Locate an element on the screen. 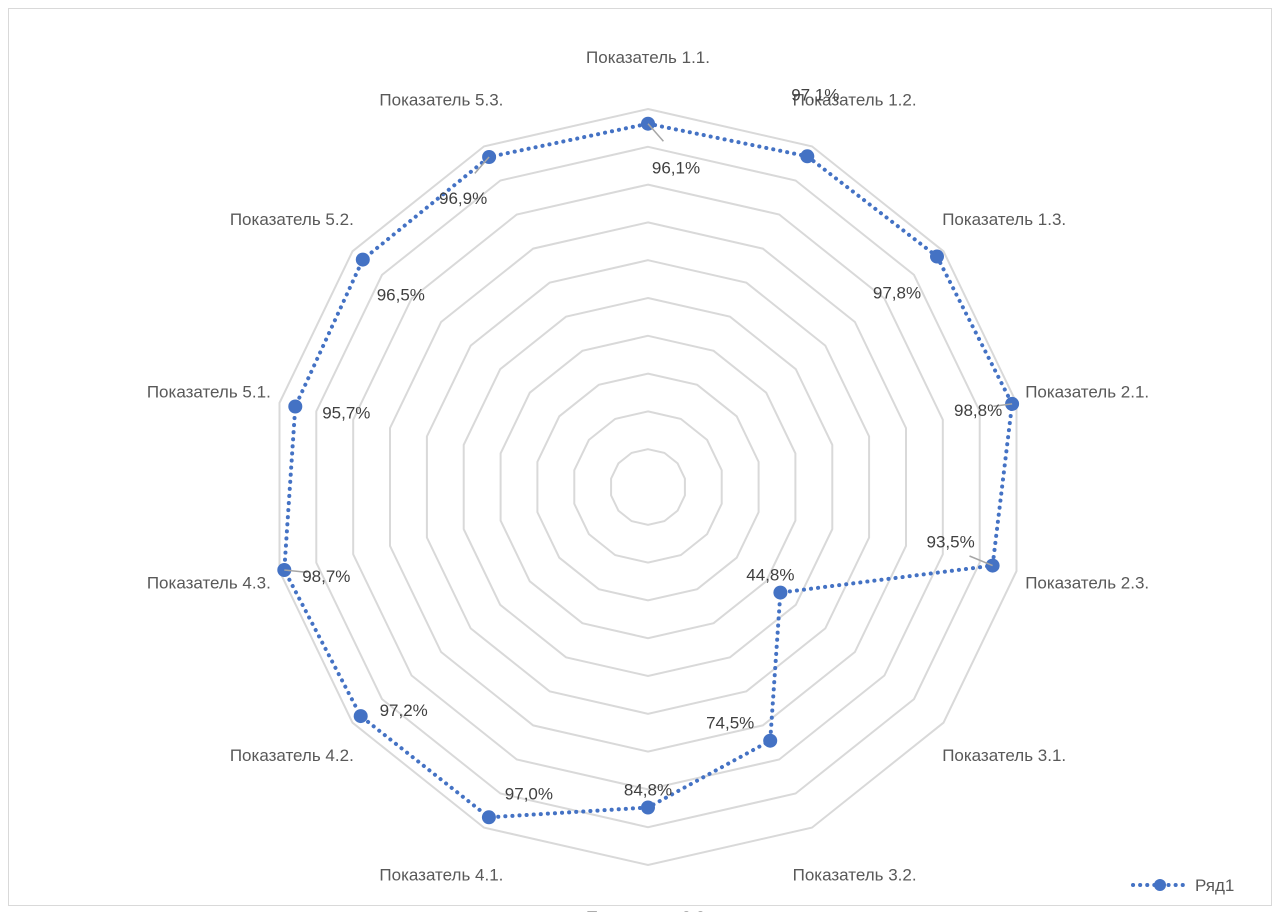 Image resolution: width=1277 pixels, height=912 pixels. gridline-ring is located at coordinates (648, 487).